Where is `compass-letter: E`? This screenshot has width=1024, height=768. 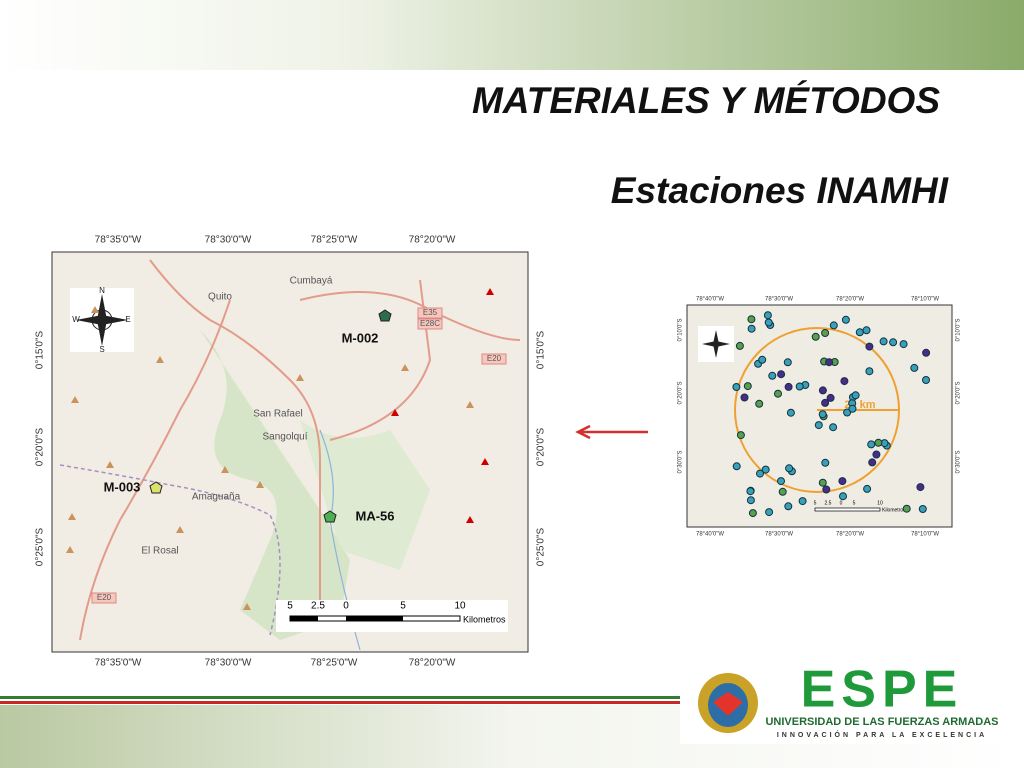
compass-letter: E is located at coordinates (127, 319).